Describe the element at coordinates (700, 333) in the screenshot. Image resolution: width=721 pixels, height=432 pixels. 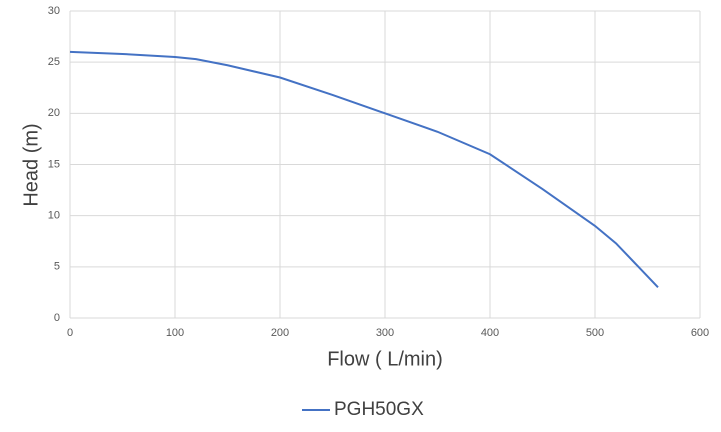
I see `x-tick-label: 600` at that location.